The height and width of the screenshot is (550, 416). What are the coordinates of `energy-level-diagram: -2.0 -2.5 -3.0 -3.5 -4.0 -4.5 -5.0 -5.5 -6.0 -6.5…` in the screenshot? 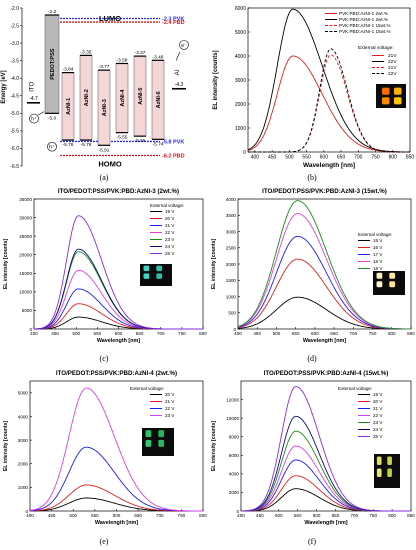 It's located at (95, 88).